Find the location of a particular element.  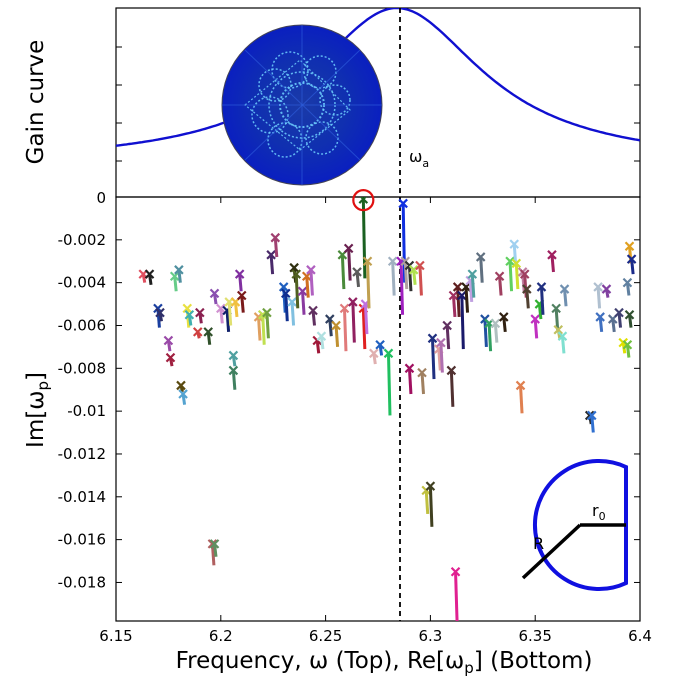

x-axis-label: Frequency, ω (Top), Re[ωp] (Bottom) is located at coordinates (384, 662).